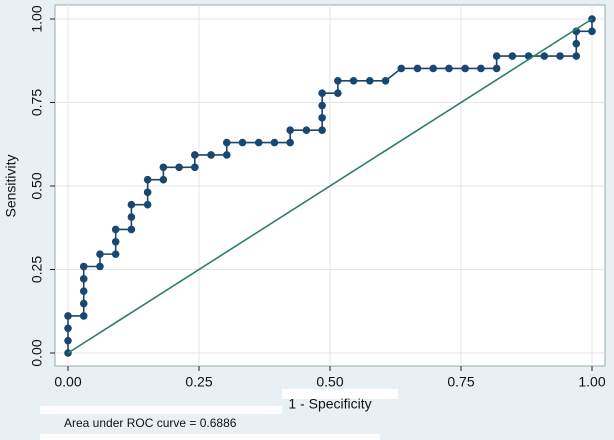 Image resolution: width=614 pixels, height=440 pixels. I want to click on y-tick-label: 1.00, so click(37, 18).